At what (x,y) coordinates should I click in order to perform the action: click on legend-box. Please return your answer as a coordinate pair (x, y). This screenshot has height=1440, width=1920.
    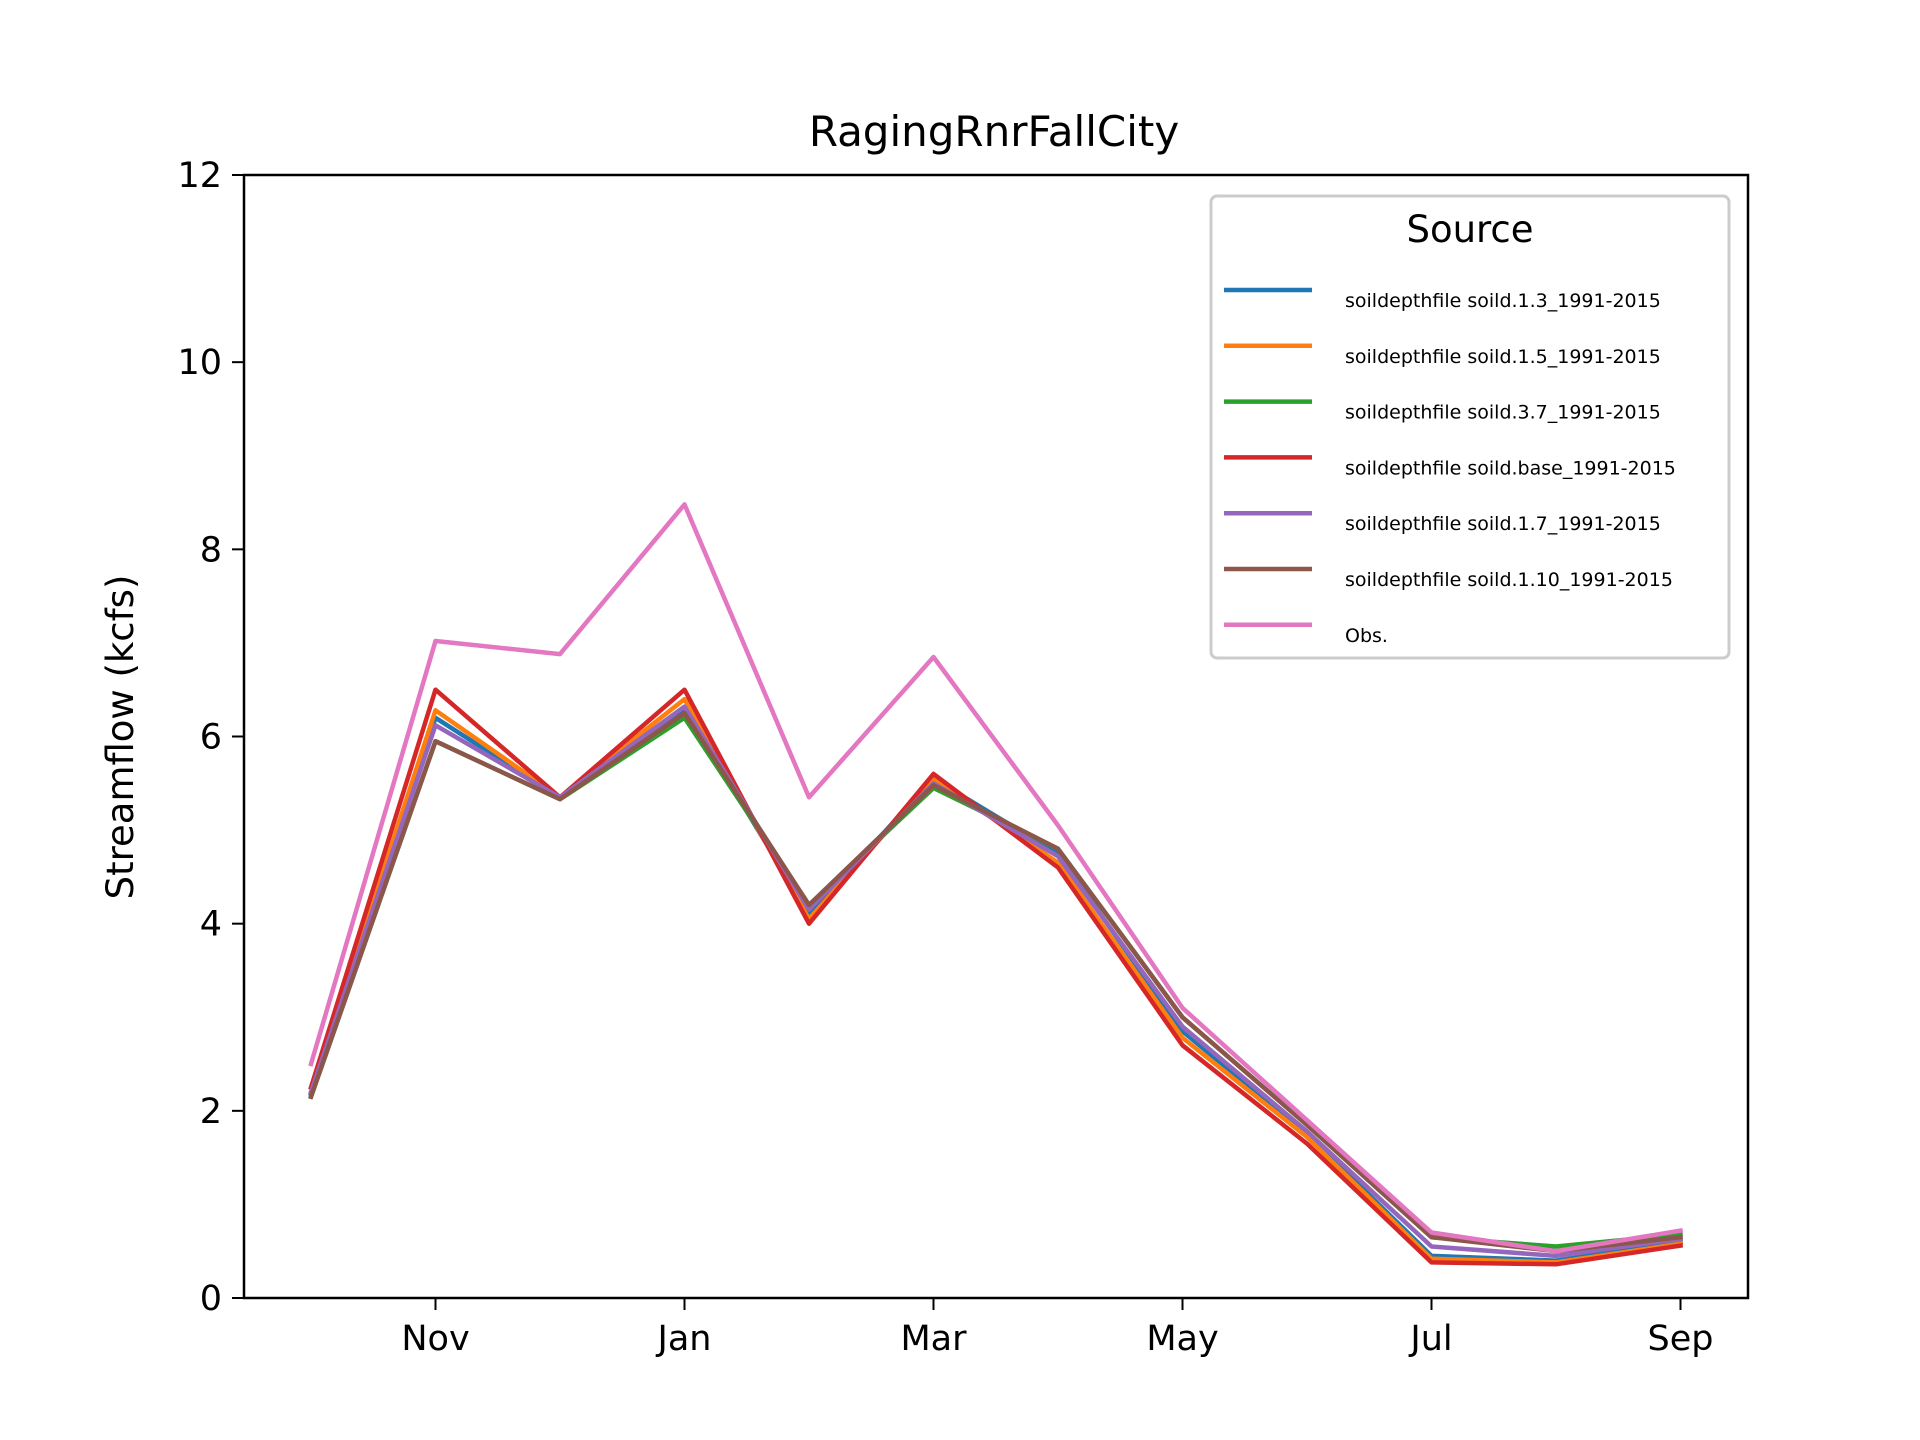
    Looking at the image, I should click on (1470, 427).